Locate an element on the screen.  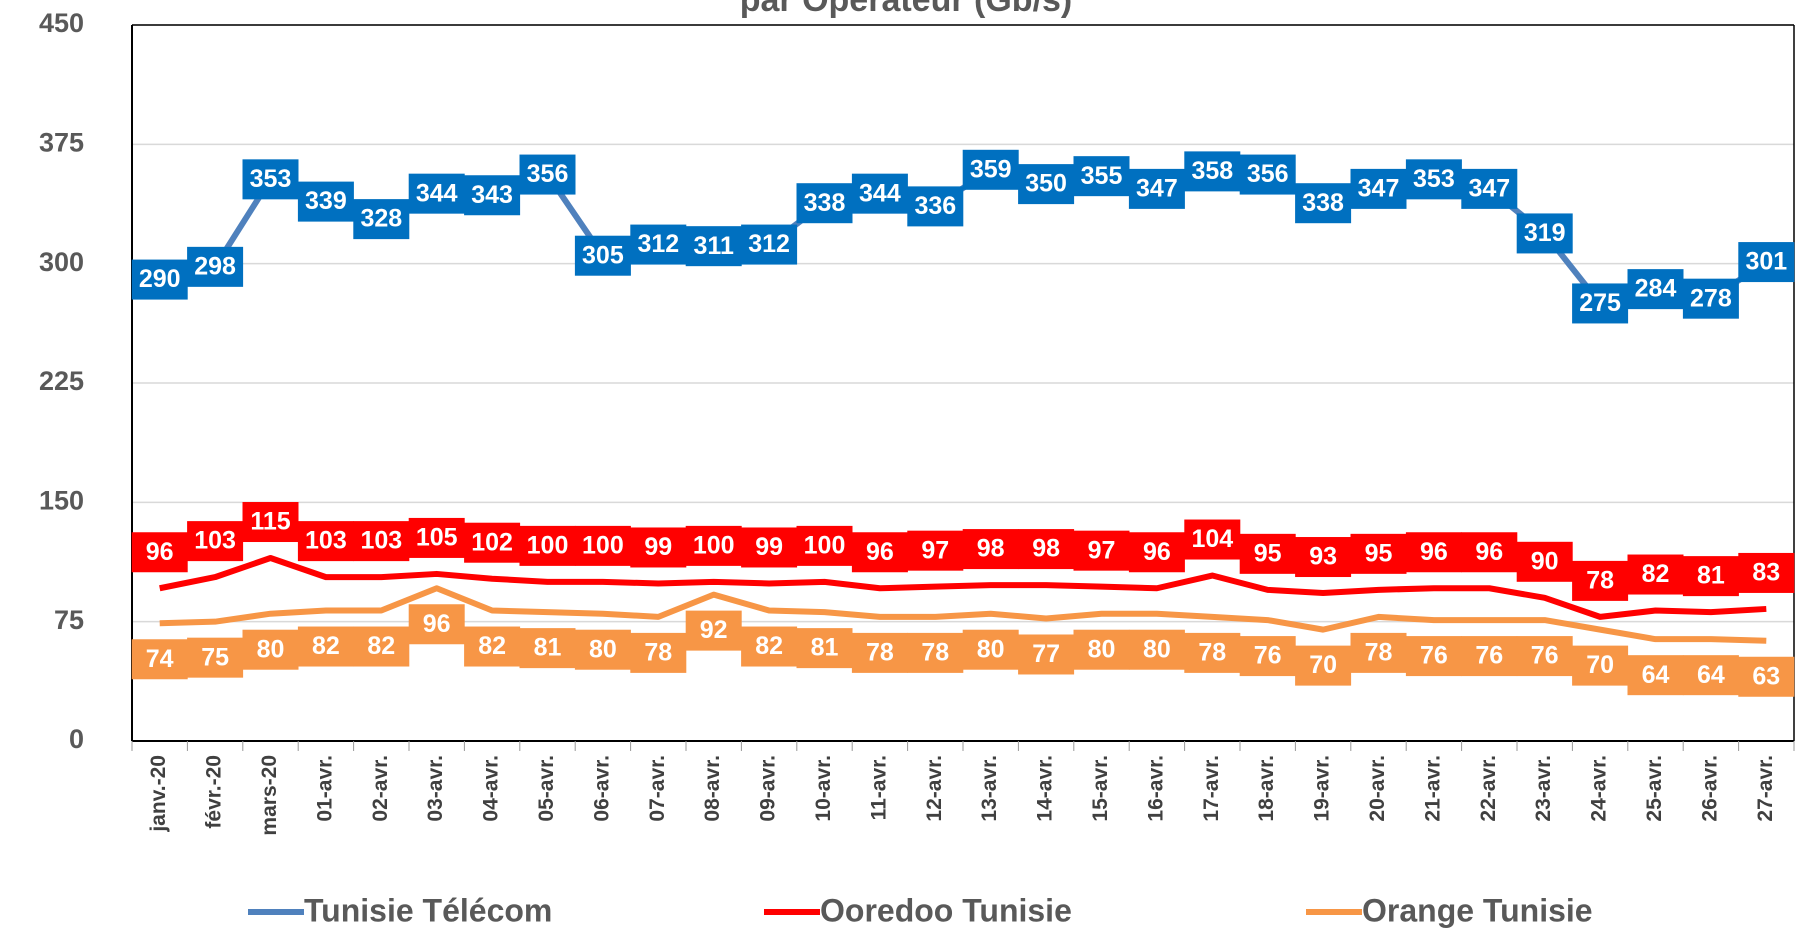
data-label: 356 is located at coordinates (1268, 174).